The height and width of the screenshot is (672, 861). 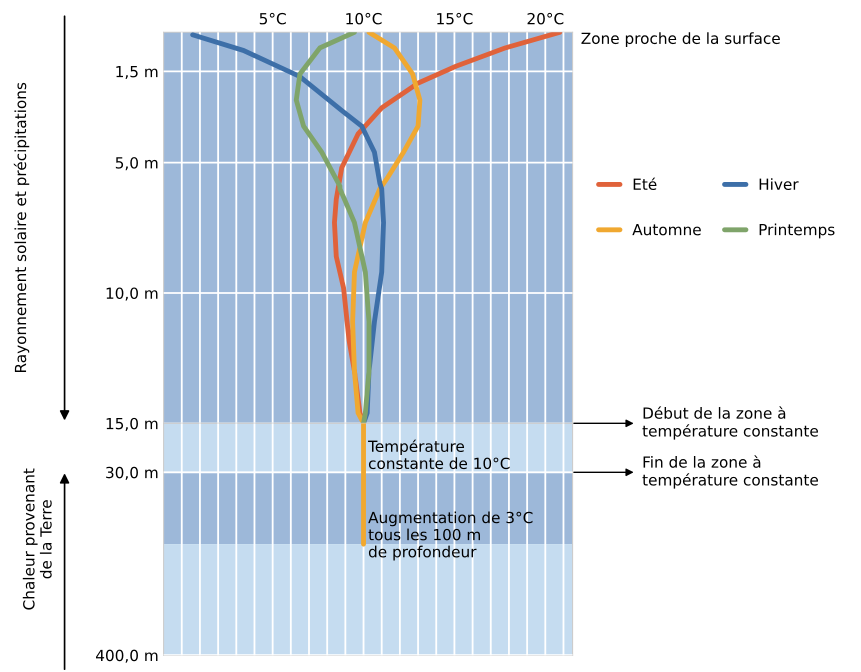 I want to click on x-tick-label: 20°C, so click(x=546, y=18).